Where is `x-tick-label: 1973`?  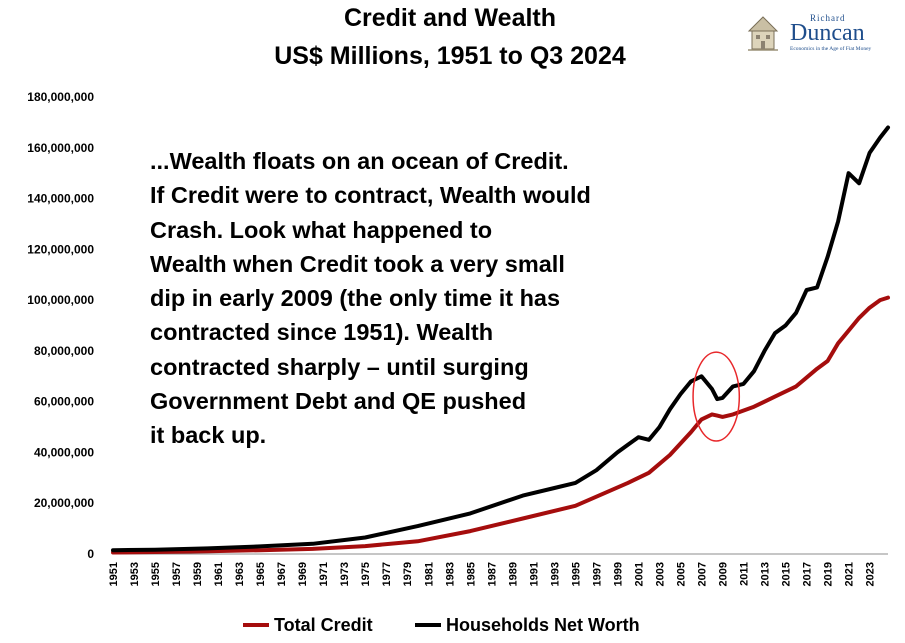 x-tick-label: 1973 is located at coordinates (345, 574).